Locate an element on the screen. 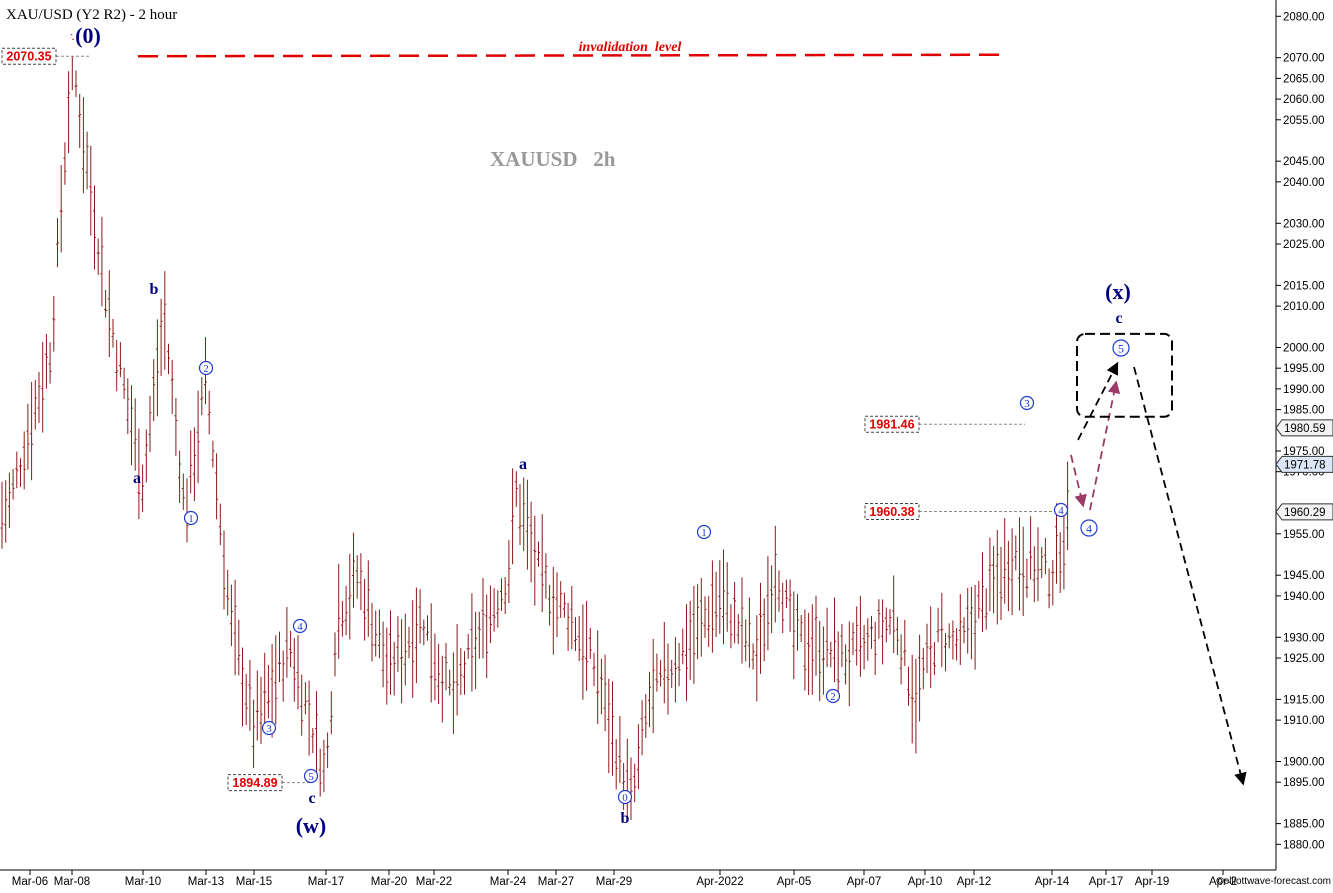  price-tag: 1980.59 is located at coordinates (1304, 428).